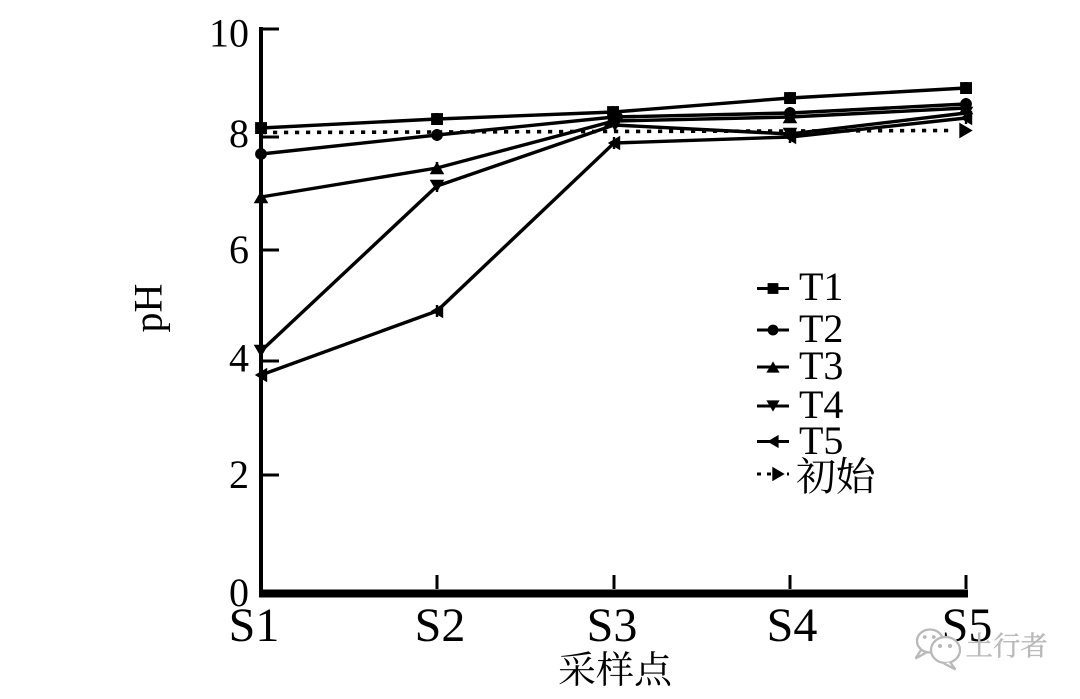 This screenshot has width=1080, height=699. Describe the element at coordinates (821, 286) in the screenshot. I see `svg-text: T1` at that location.